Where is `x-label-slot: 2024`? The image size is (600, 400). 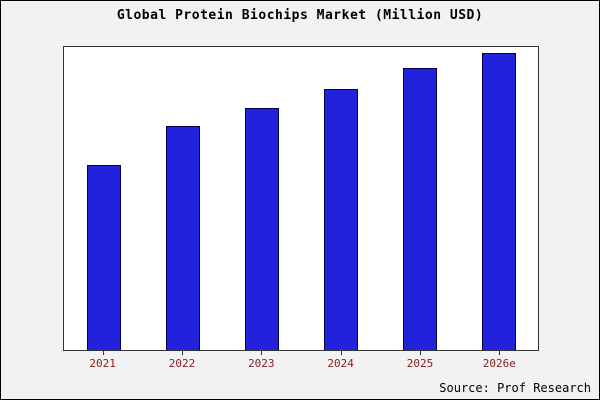 x-label-slot: 2024 is located at coordinates (341, 362).